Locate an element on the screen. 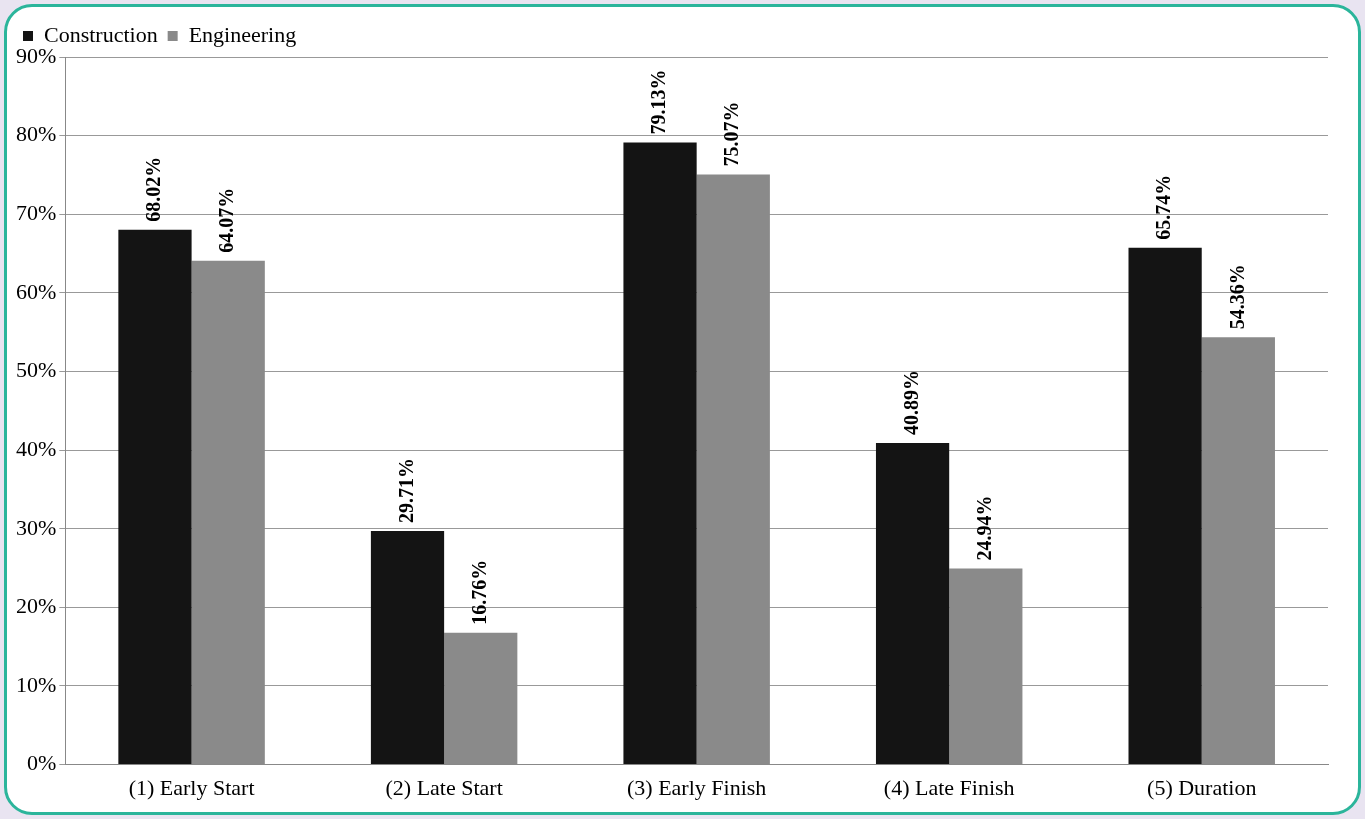  data-label: 40.89% is located at coordinates (910, 403).